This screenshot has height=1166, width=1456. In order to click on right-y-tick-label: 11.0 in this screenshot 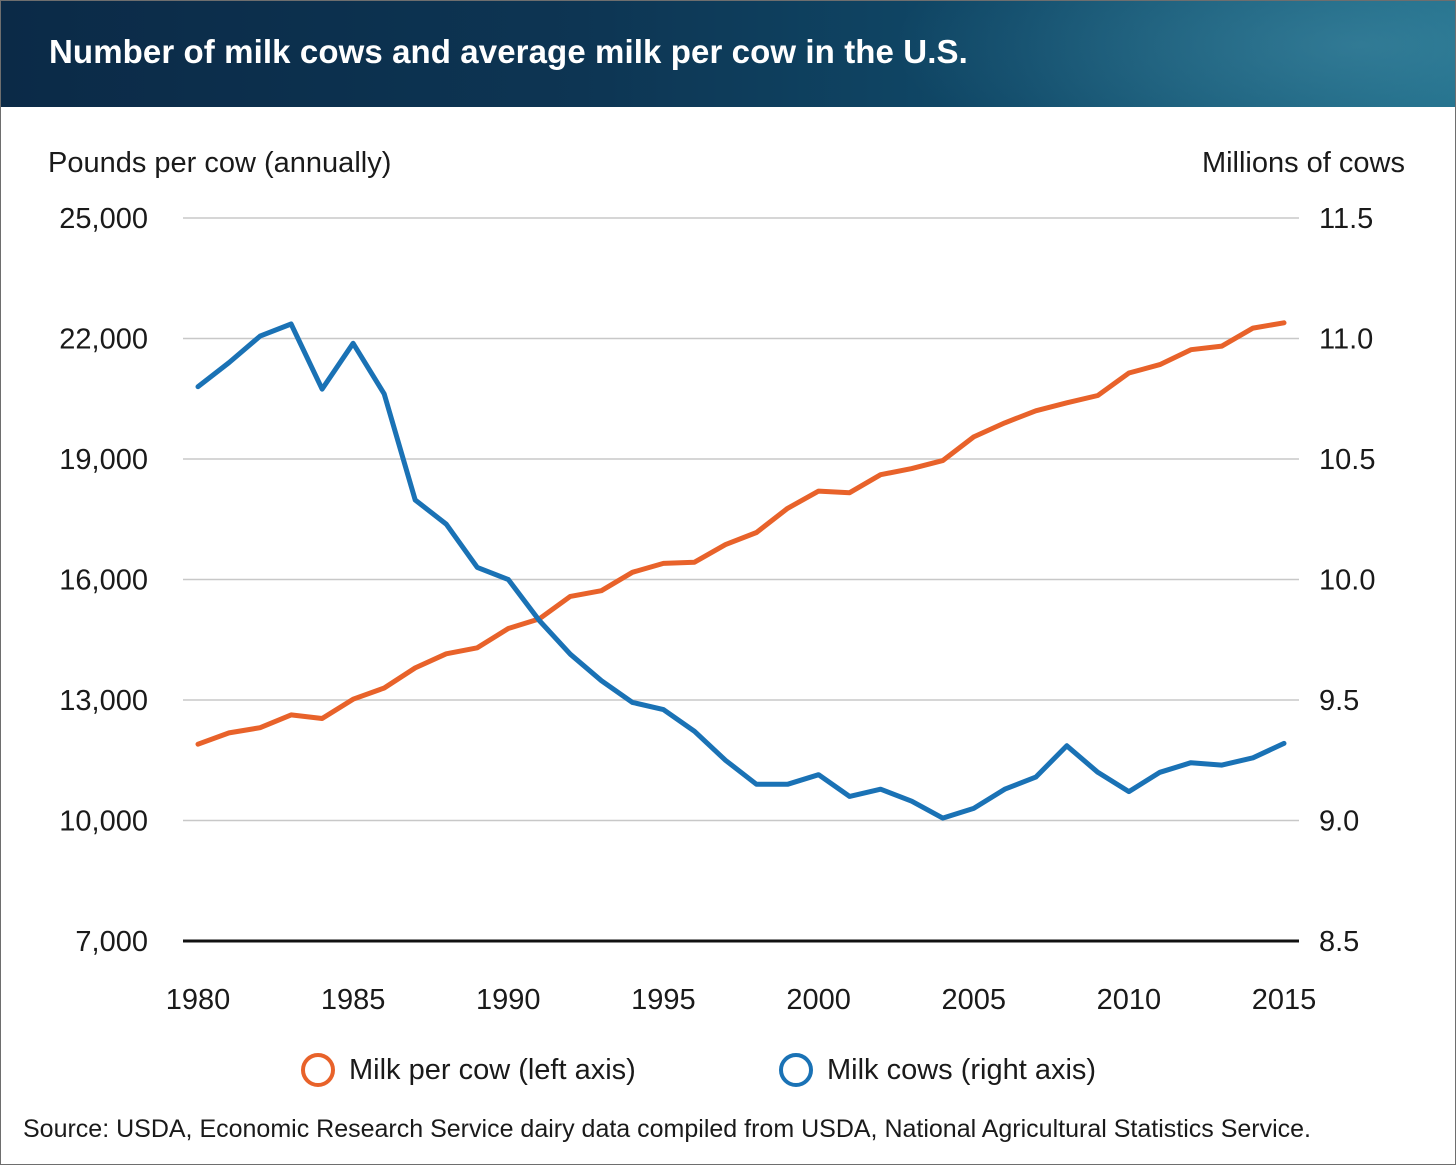, I will do `click(1346, 340)`.